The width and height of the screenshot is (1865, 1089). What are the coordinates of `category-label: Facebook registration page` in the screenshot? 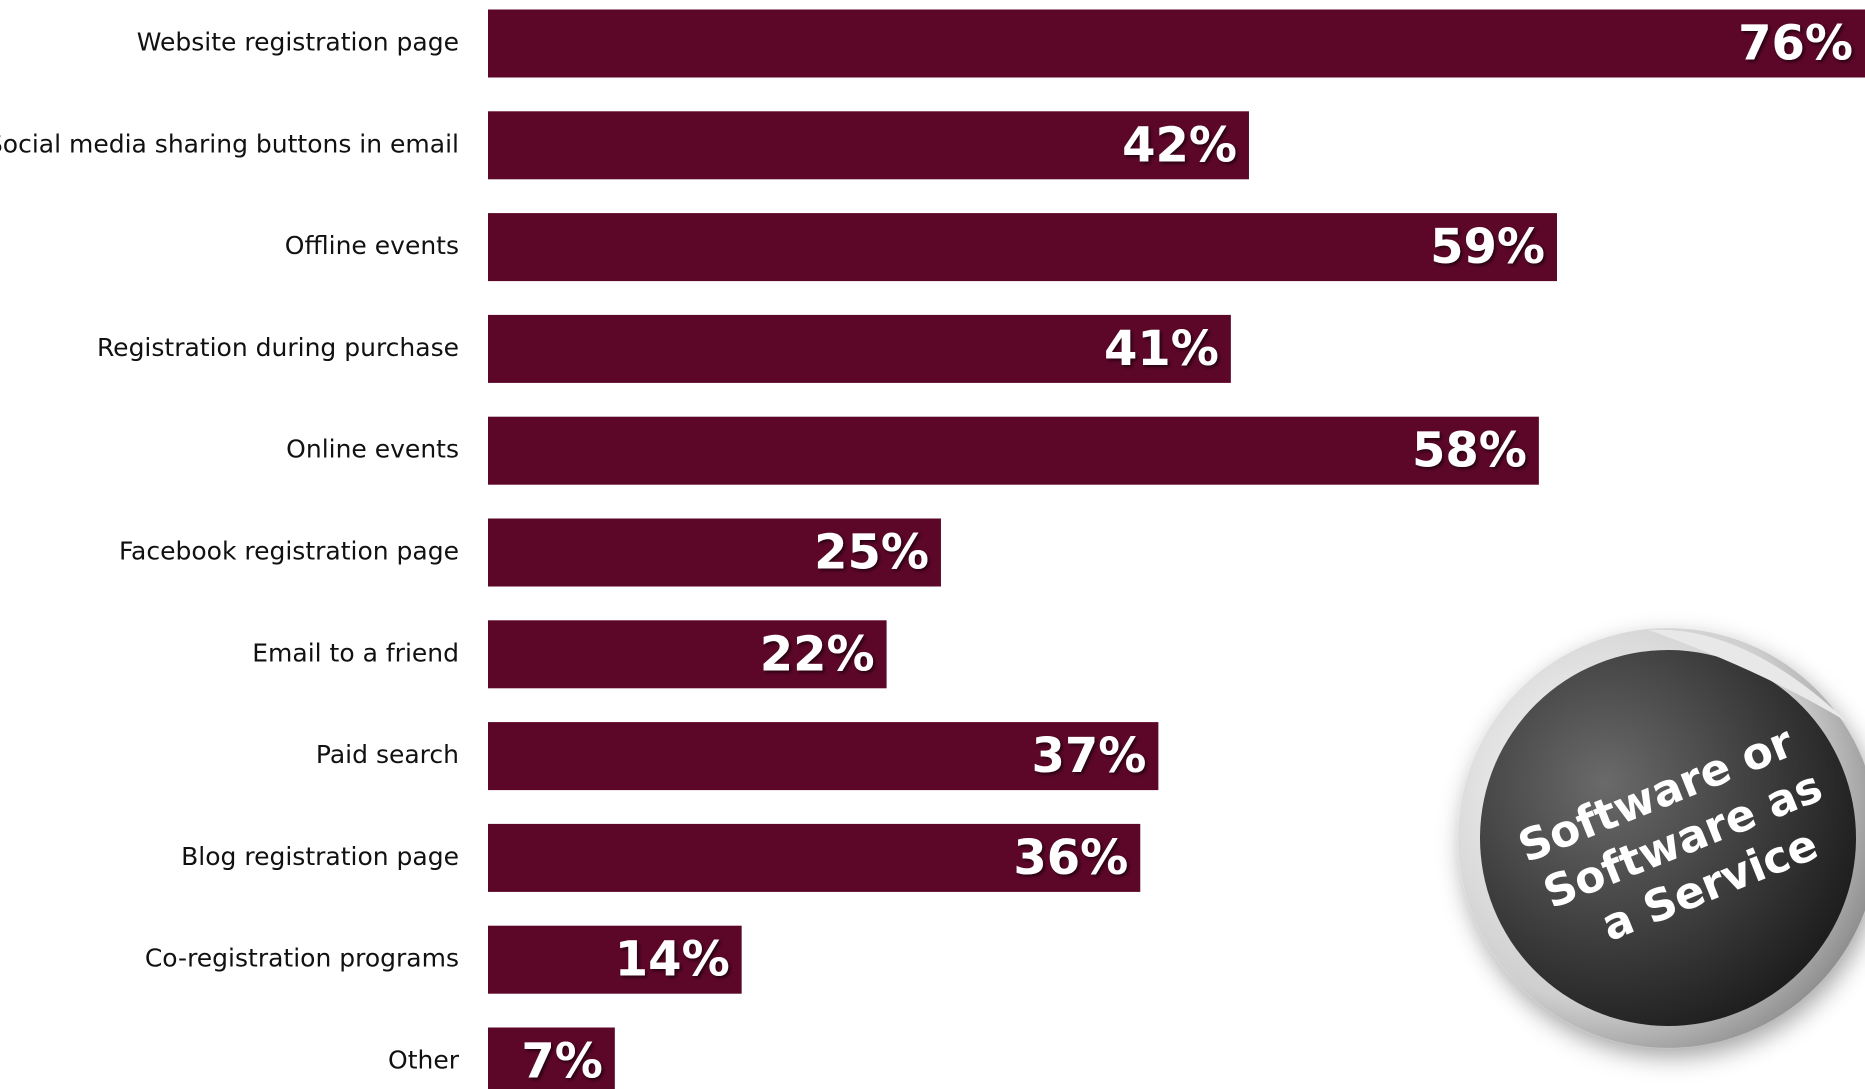 It's located at (289, 551).